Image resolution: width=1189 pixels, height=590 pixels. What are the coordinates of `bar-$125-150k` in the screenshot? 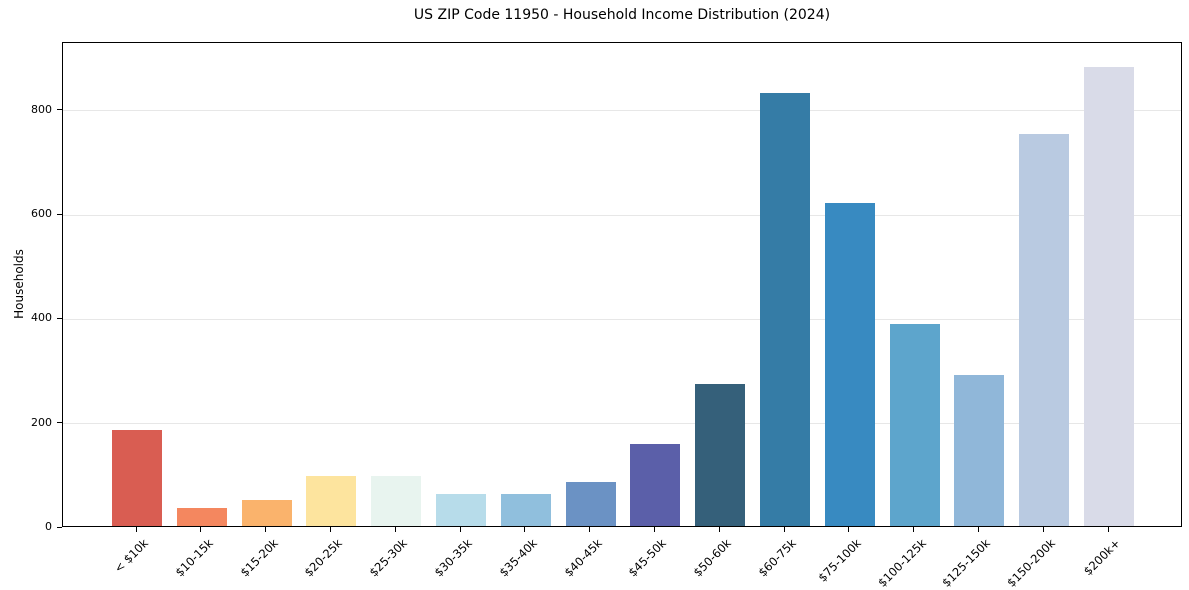 It's located at (979, 450).